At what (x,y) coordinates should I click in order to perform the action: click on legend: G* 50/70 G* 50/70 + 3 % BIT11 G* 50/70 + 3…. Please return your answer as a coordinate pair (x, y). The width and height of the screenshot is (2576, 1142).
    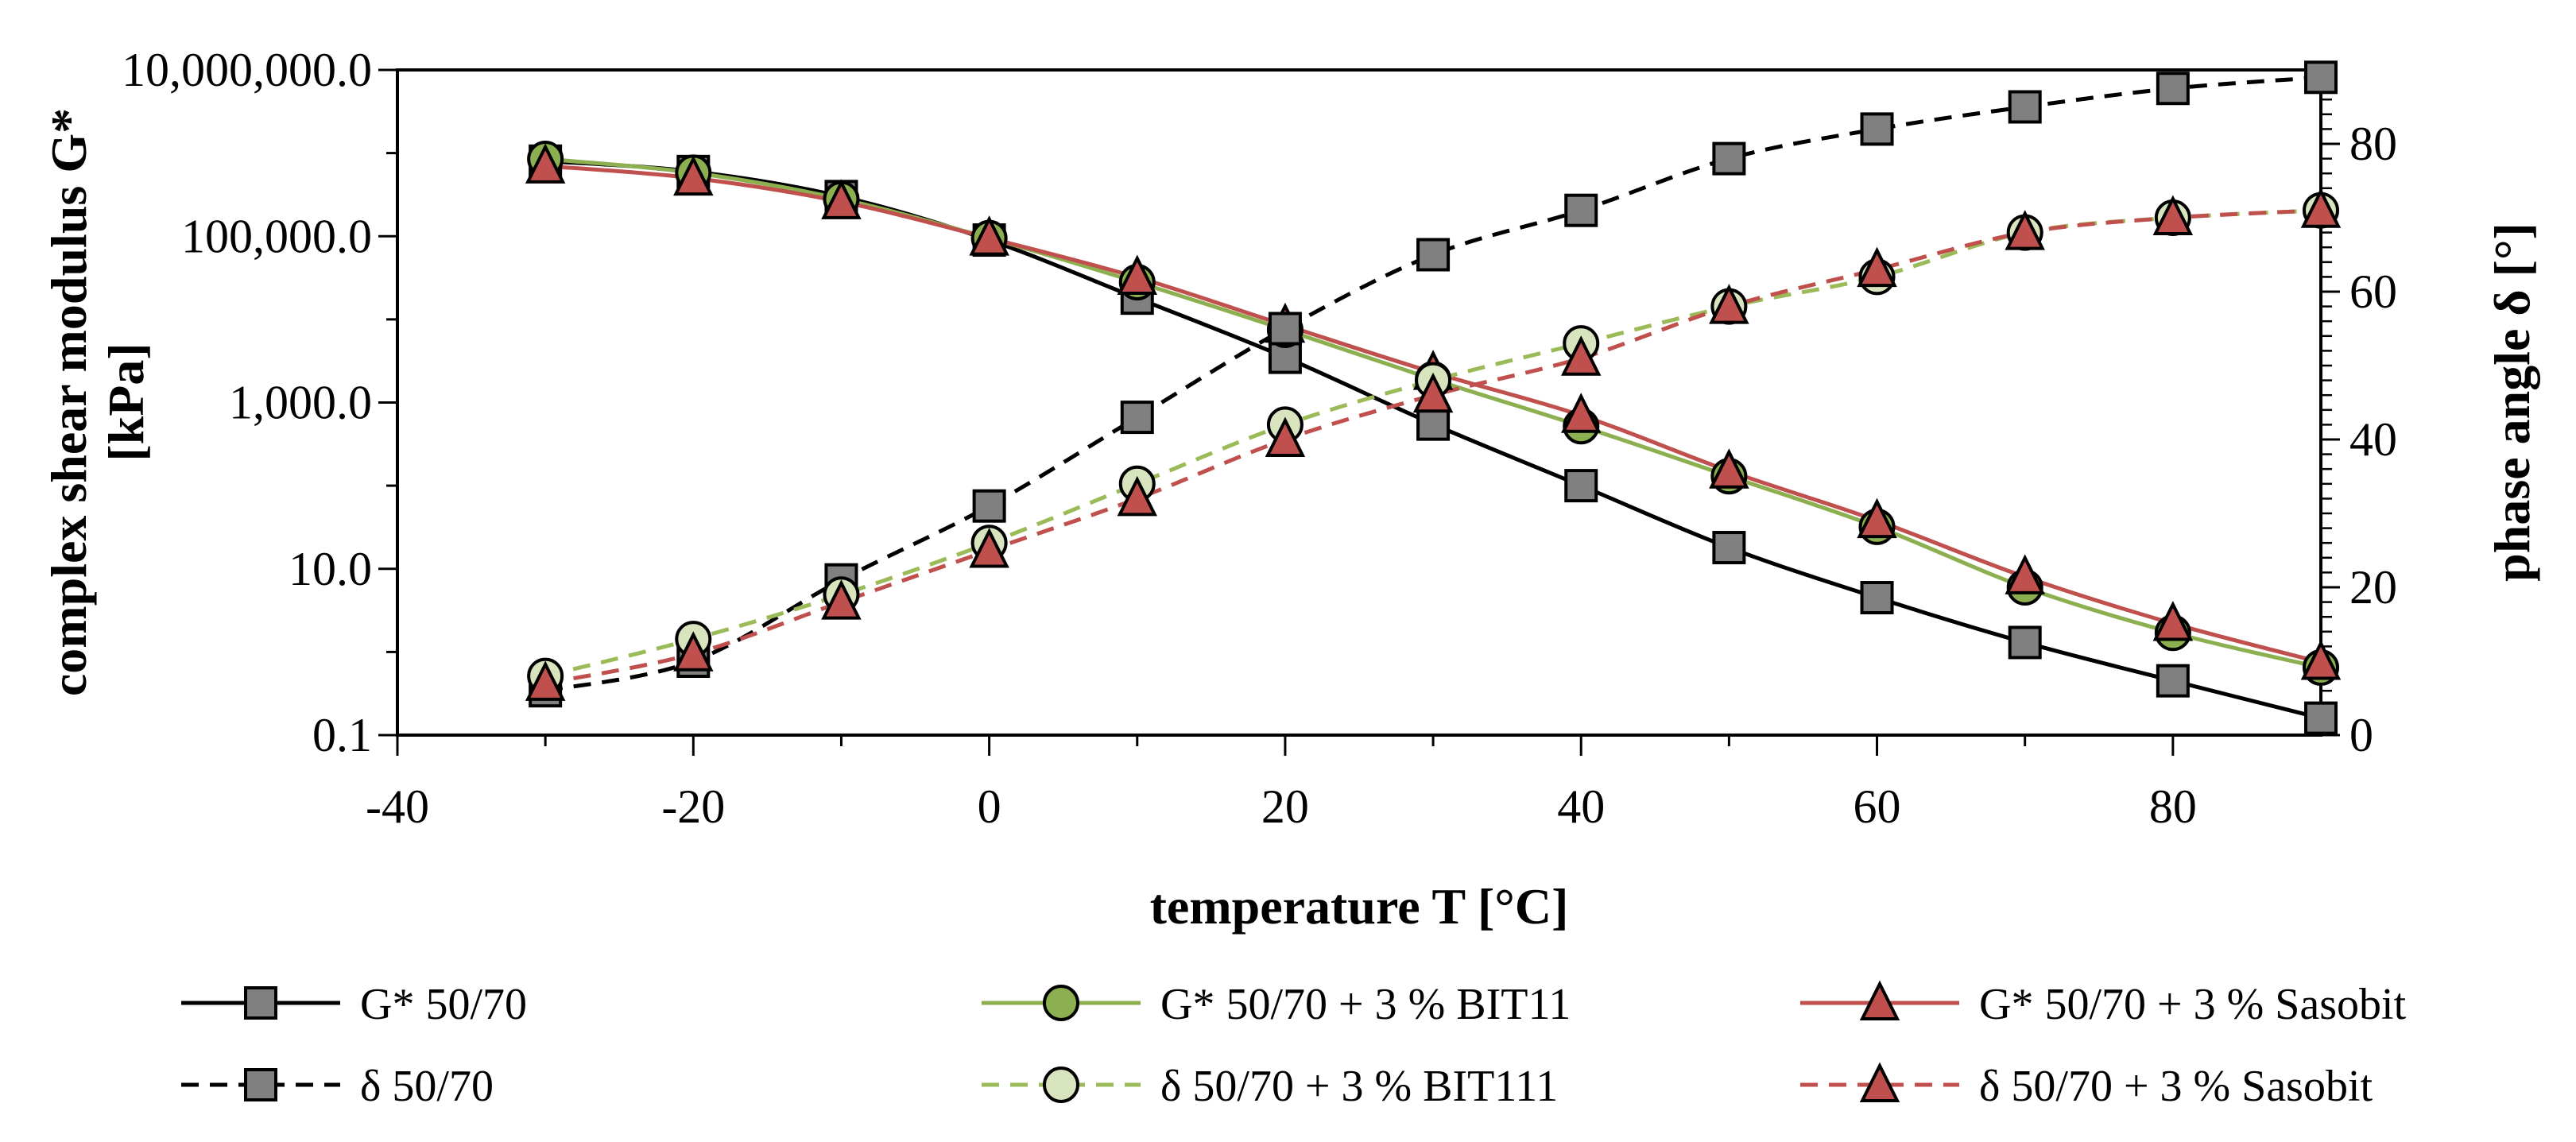
    Looking at the image, I should click on (1294, 1045).